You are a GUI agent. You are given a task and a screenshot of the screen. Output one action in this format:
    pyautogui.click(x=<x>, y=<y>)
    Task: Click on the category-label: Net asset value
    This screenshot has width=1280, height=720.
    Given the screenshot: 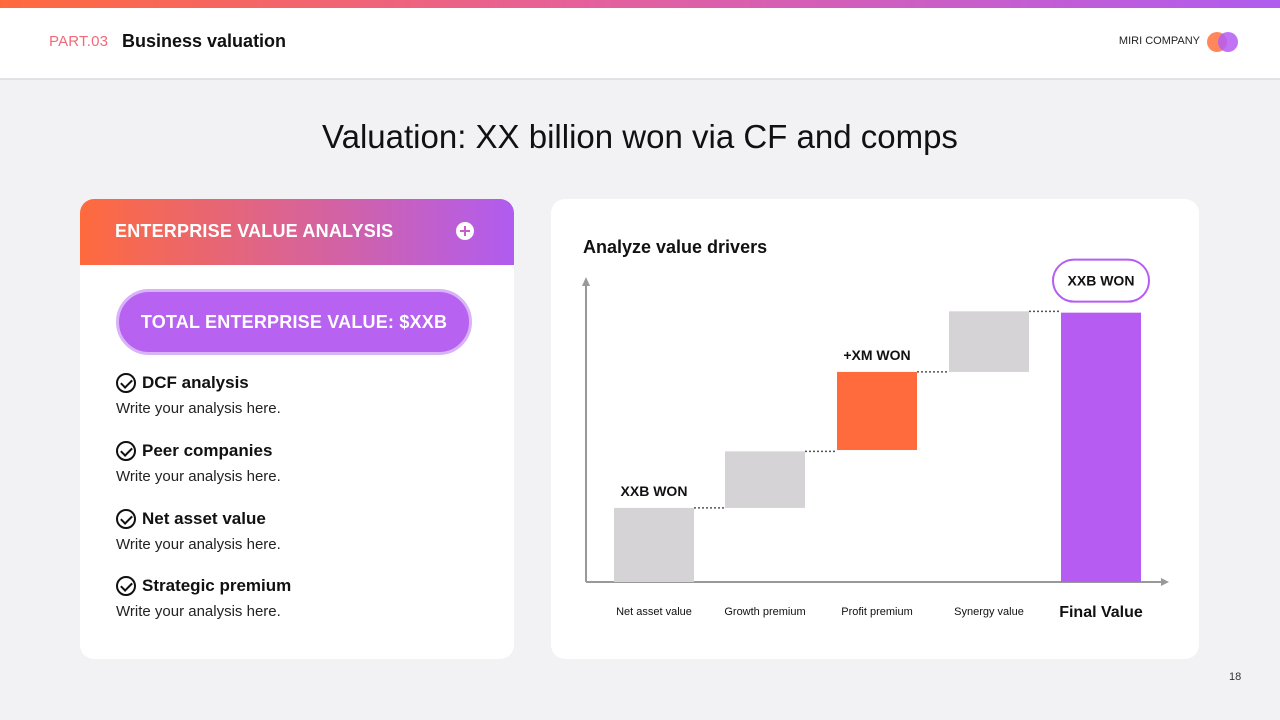 What is the action you would take?
    pyautogui.click(x=654, y=612)
    